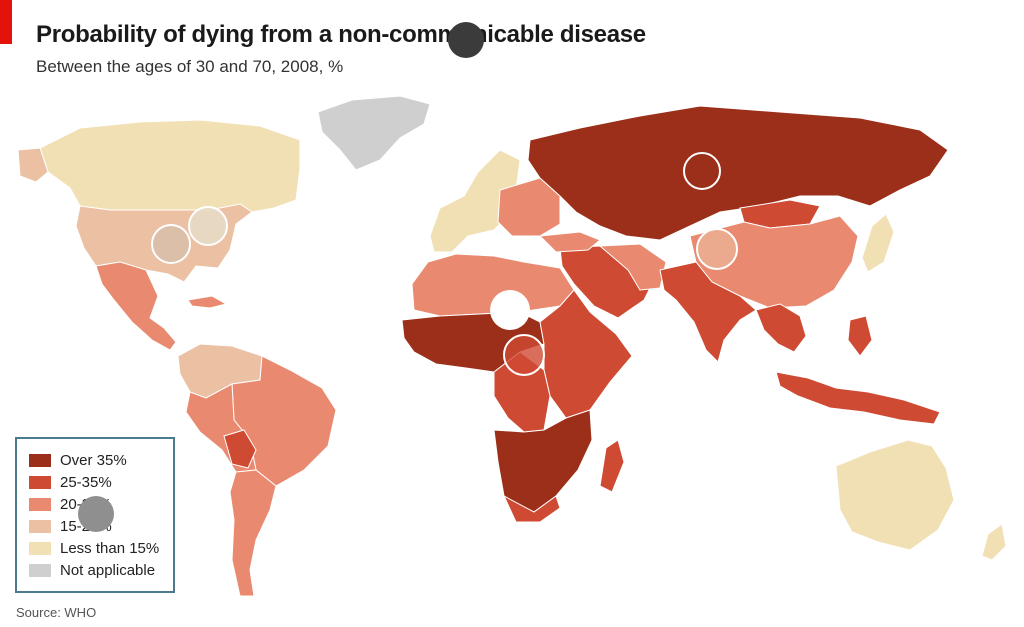 This screenshot has height=627, width=1024. Describe the element at coordinates (510, 310) in the screenshot. I see `white-blot` at that location.